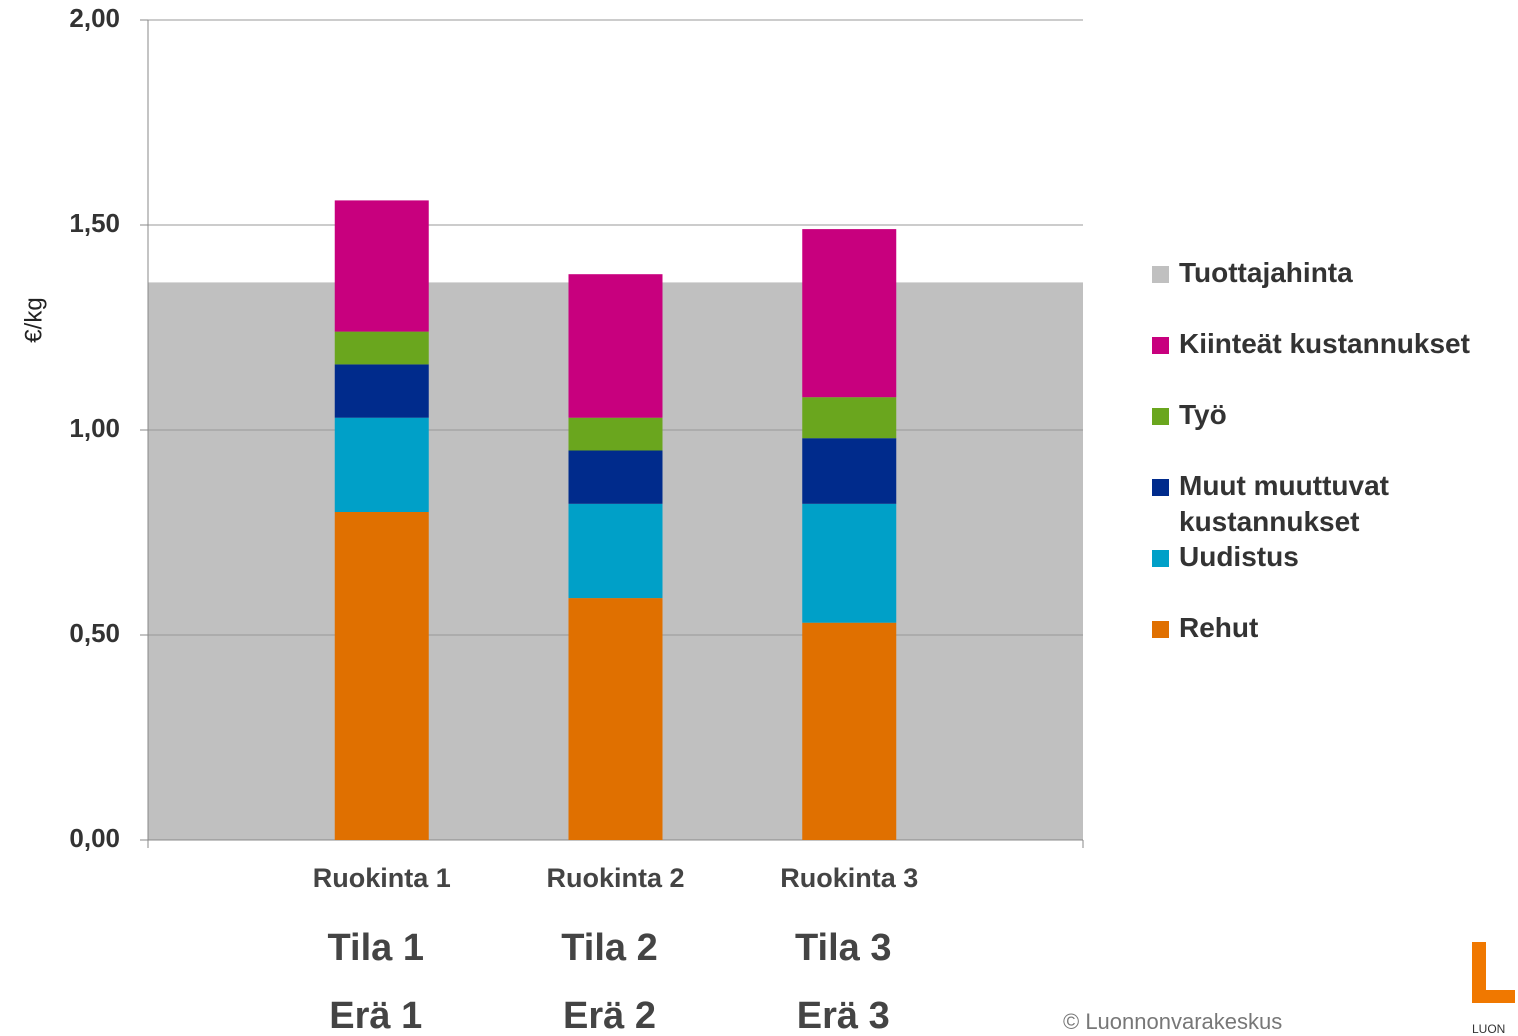 The width and height of the screenshot is (1518, 1036). Describe the element at coordinates (382, 878) in the screenshot. I see `x-tick-label: Ruokinta 1` at that location.